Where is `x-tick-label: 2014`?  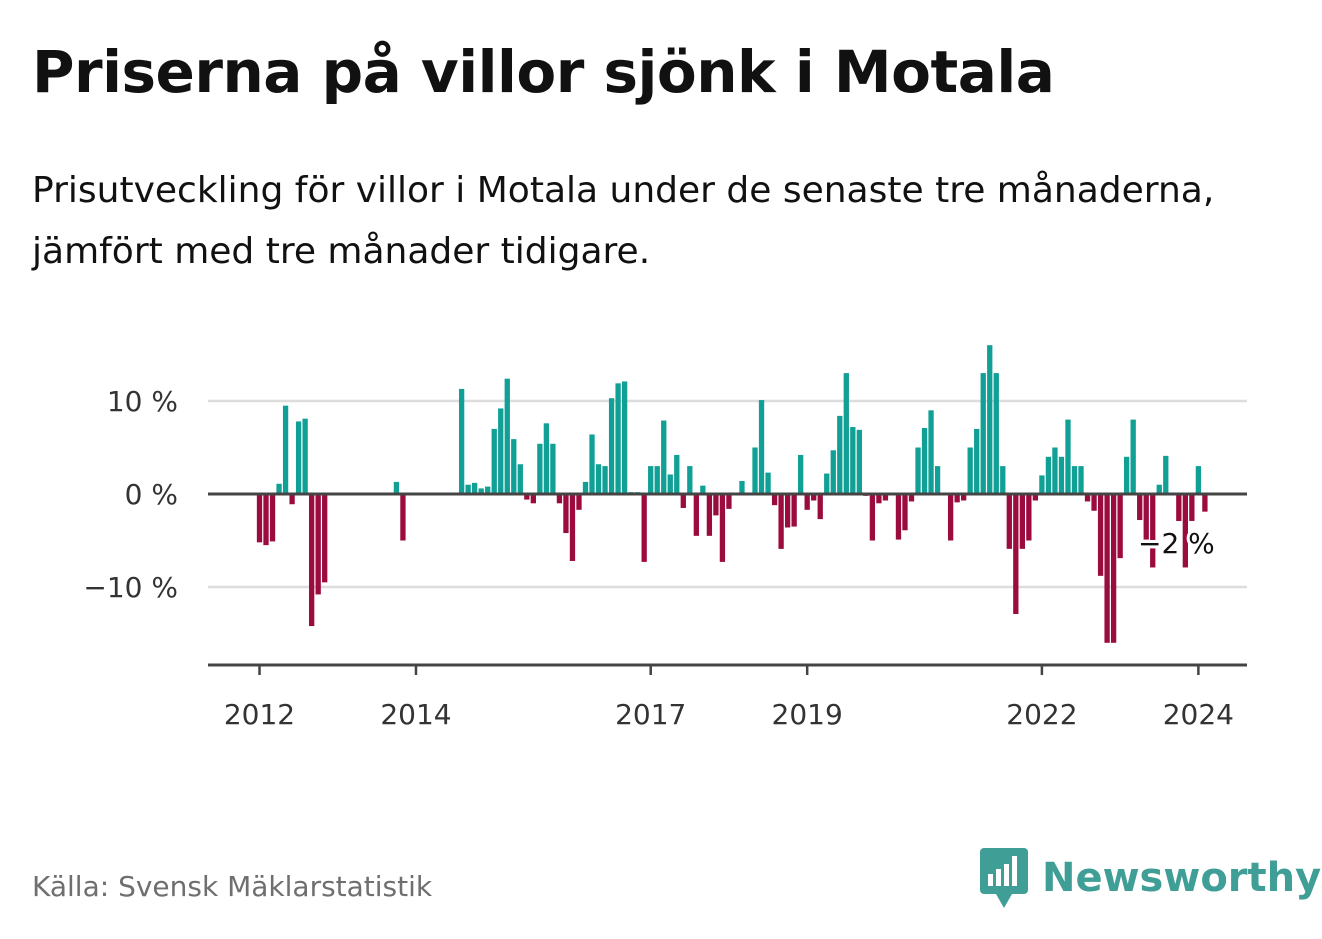 x-tick-label: 2014 is located at coordinates (415, 714).